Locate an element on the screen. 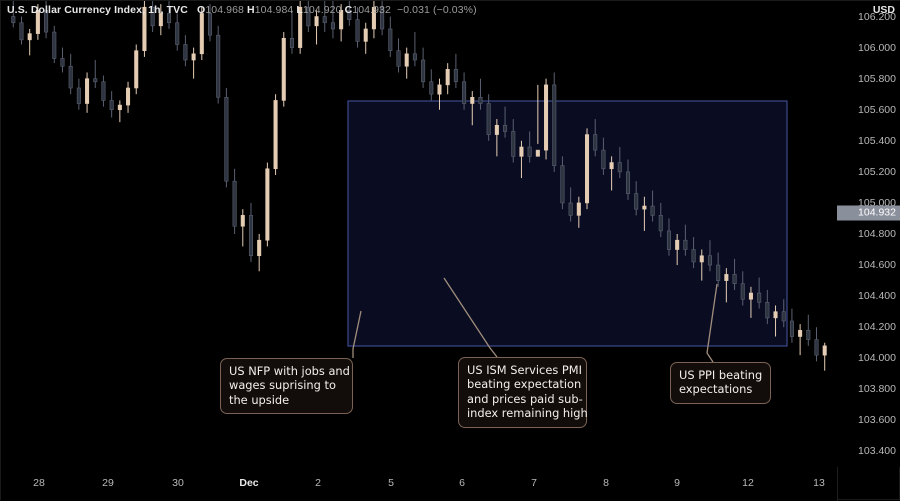 The image size is (900, 501). current-price-label: 104.932 is located at coordinates (868, 213).